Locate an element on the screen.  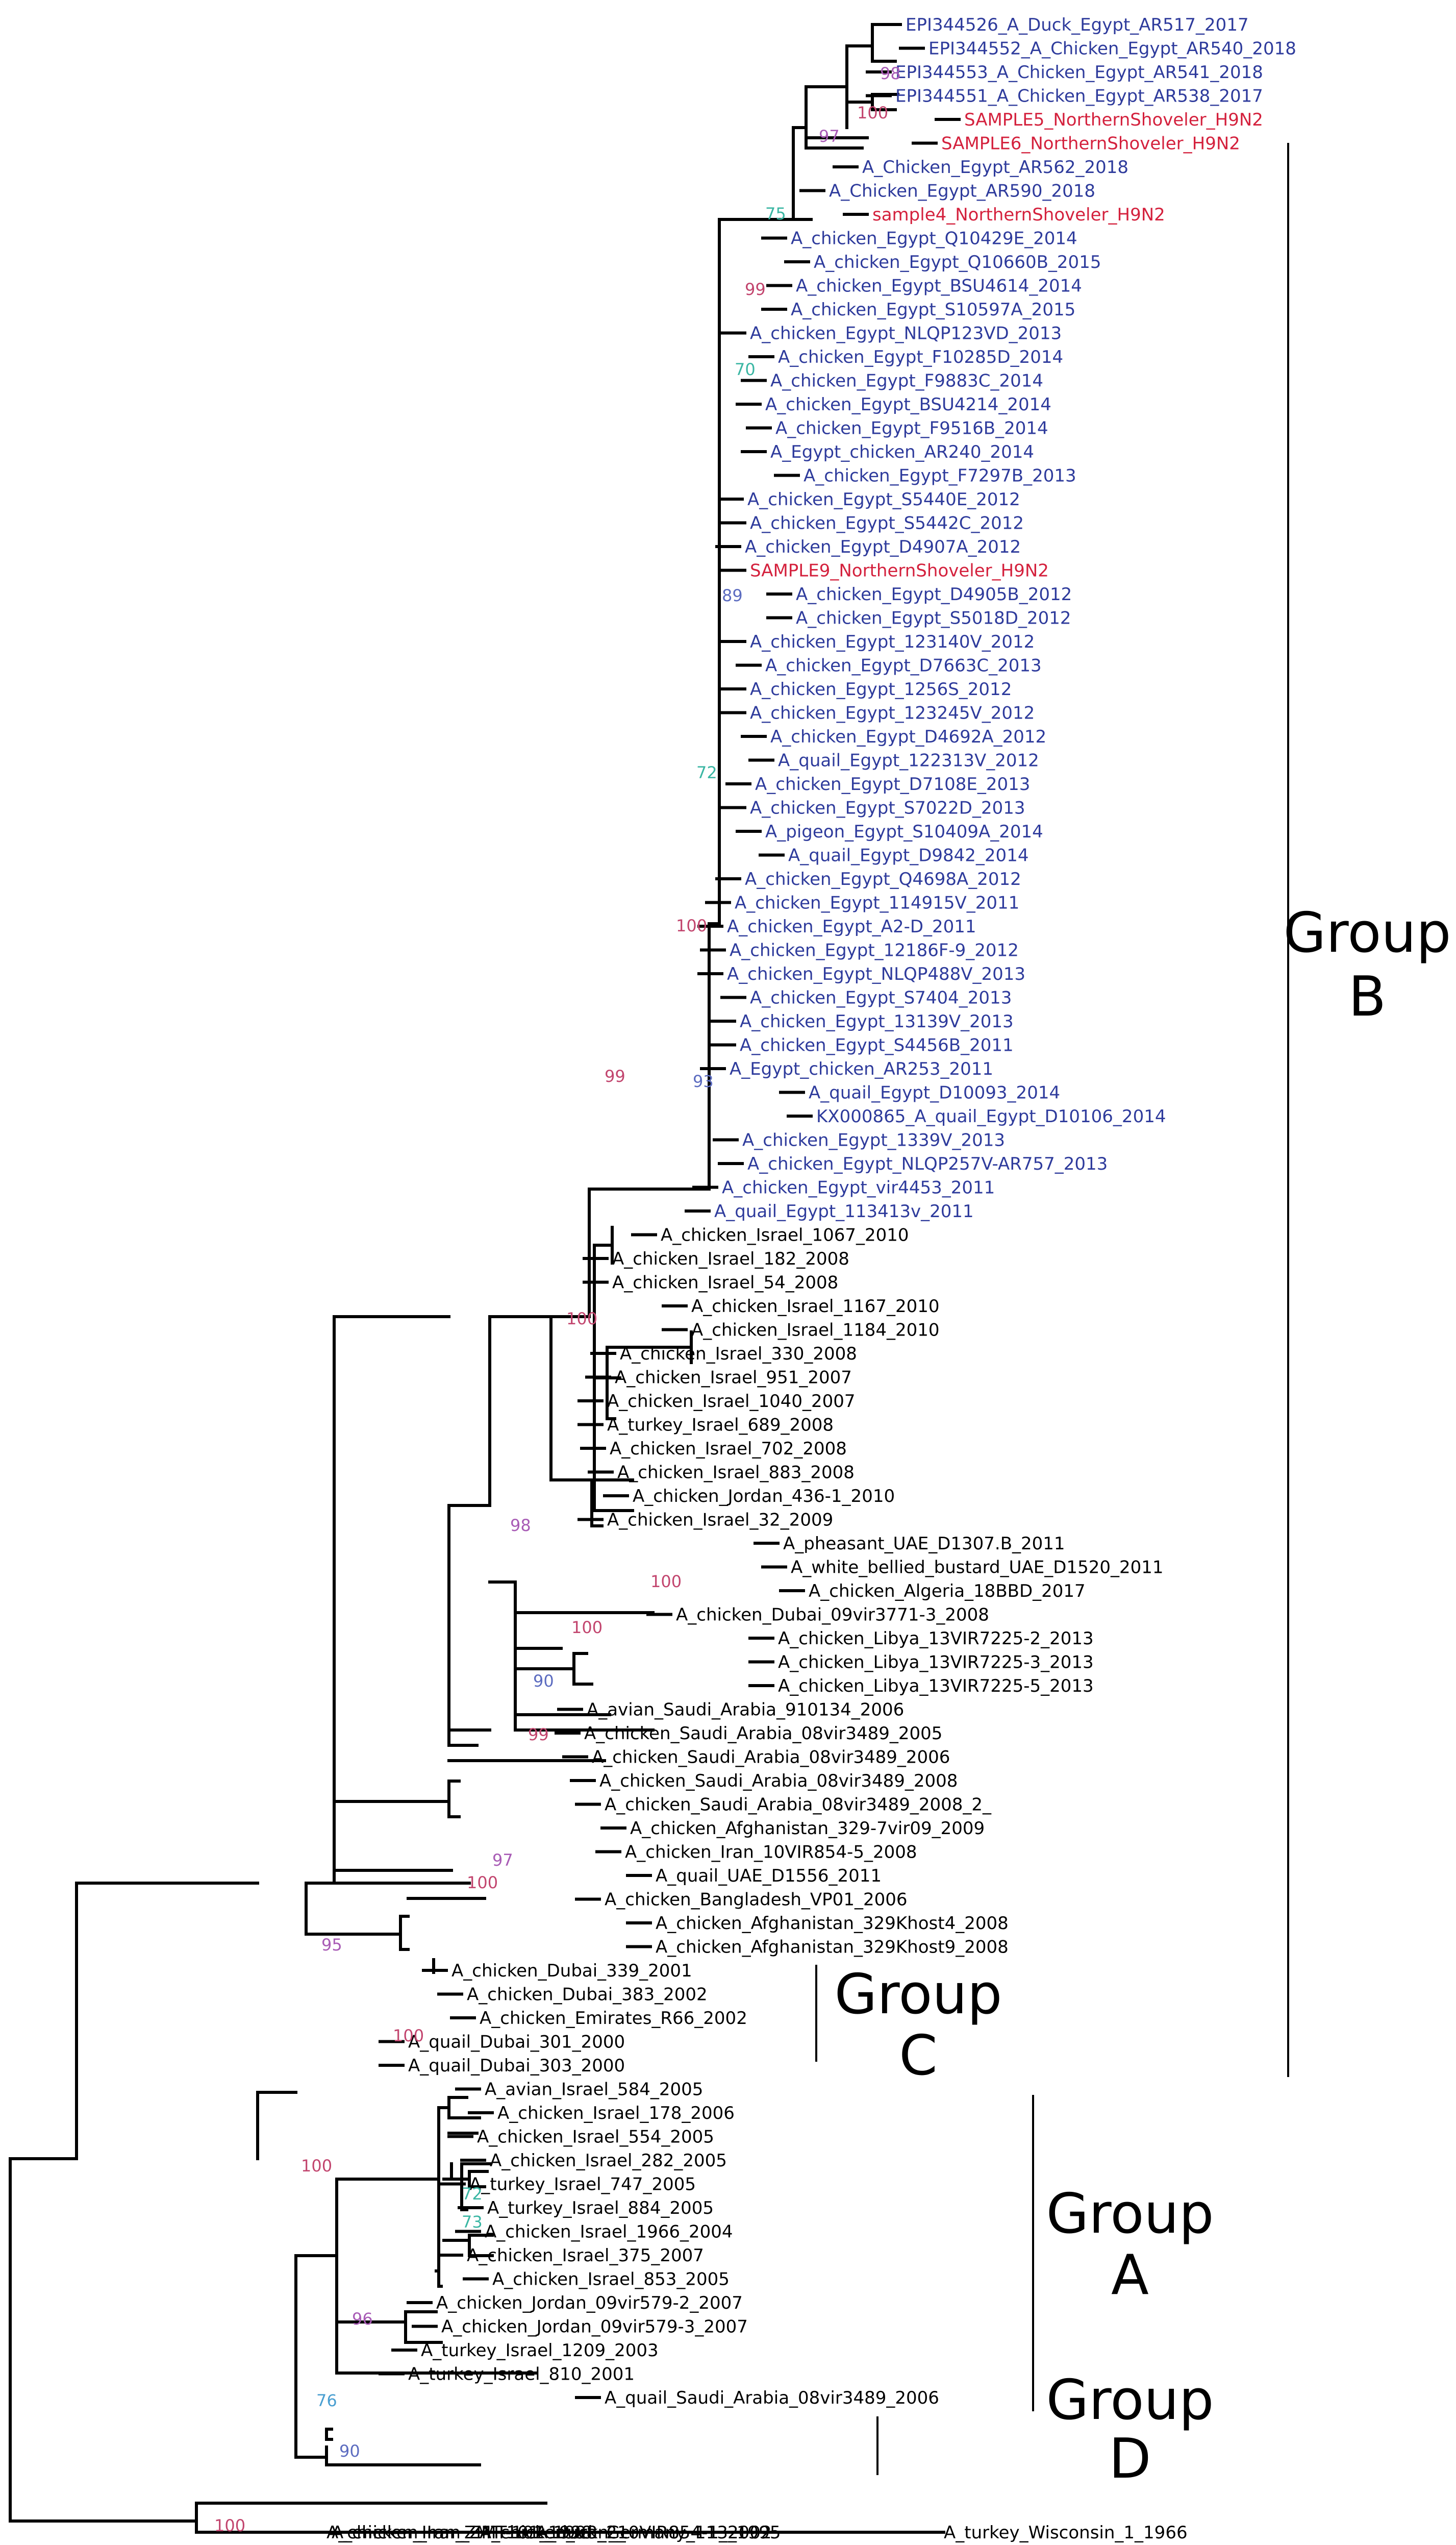
taxon-label: A_quail_Egypt_D9842_2014 is located at coordinates (908, 856).